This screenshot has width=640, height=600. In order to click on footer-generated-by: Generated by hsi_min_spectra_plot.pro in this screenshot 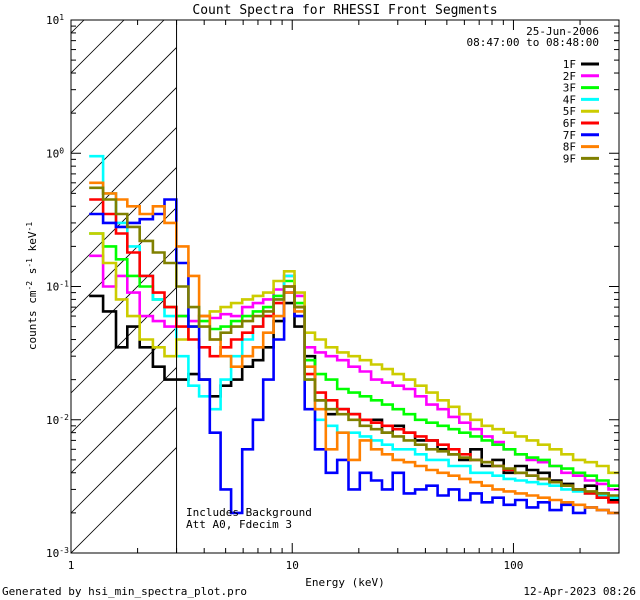, I will do `click(124, 591)`.